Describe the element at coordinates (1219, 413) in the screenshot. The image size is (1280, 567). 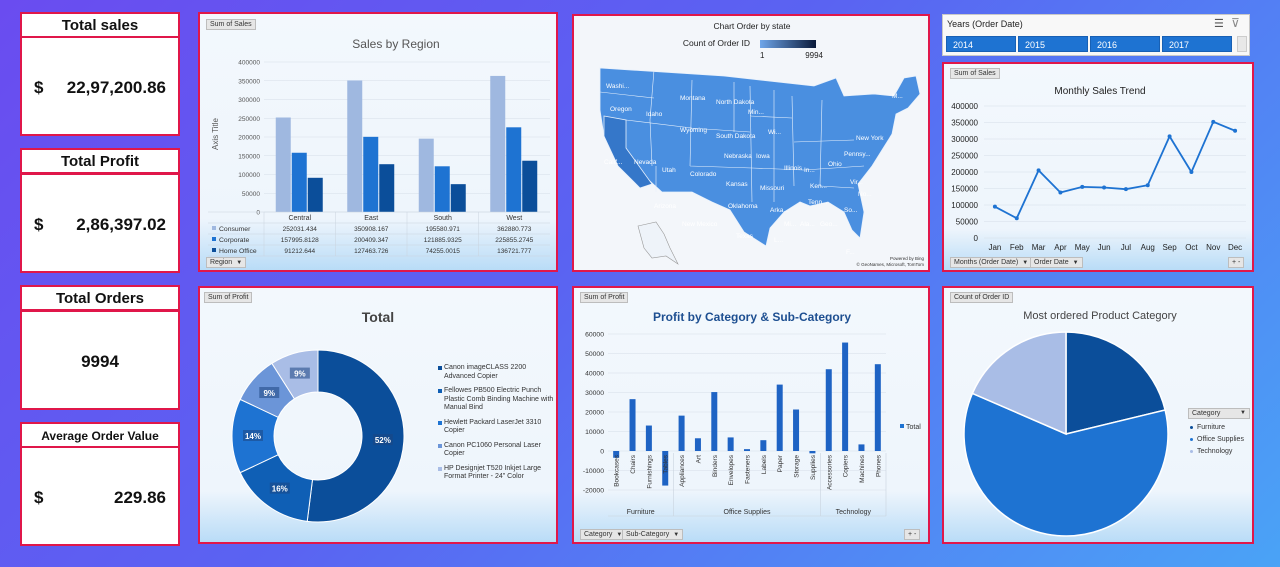
I see `category-legend-filter-button: Category ▼` at that location.